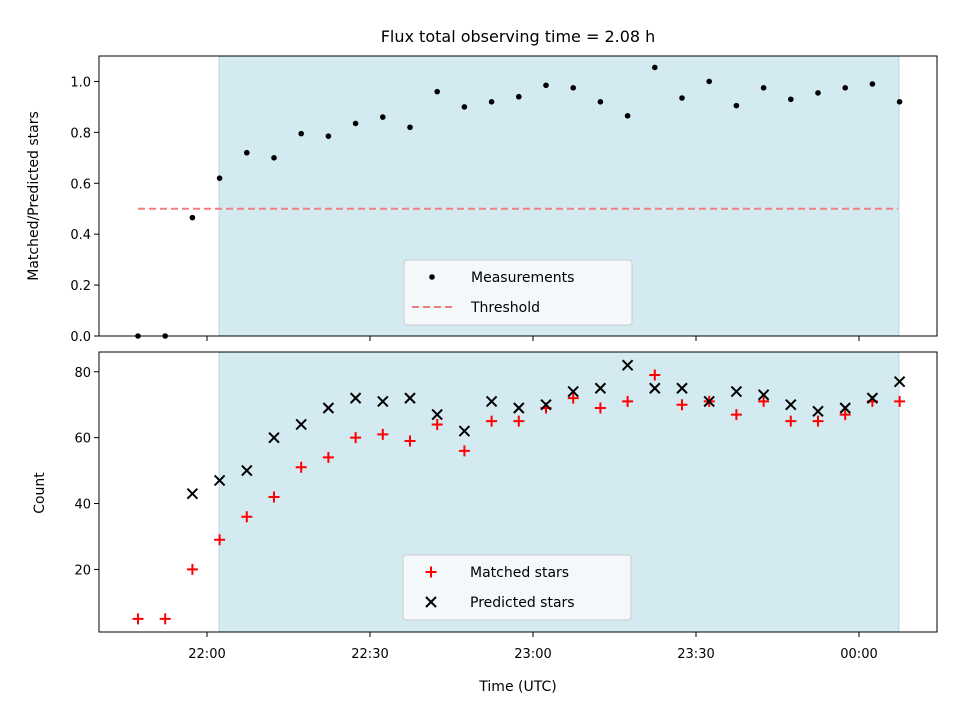  I want to click on legend-marker-plus, so click(431, 572).